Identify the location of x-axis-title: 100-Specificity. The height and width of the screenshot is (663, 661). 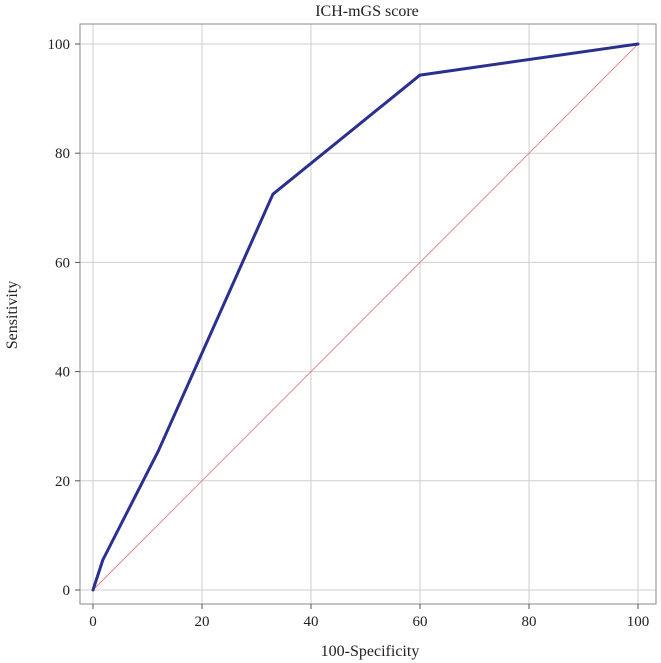
(370, 651).